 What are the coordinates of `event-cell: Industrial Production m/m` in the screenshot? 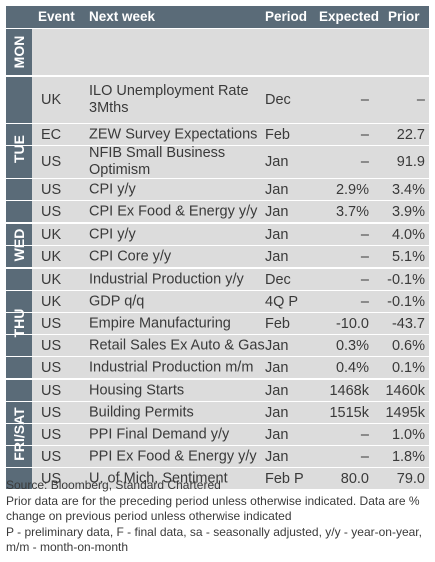 It's located at (171, 367).